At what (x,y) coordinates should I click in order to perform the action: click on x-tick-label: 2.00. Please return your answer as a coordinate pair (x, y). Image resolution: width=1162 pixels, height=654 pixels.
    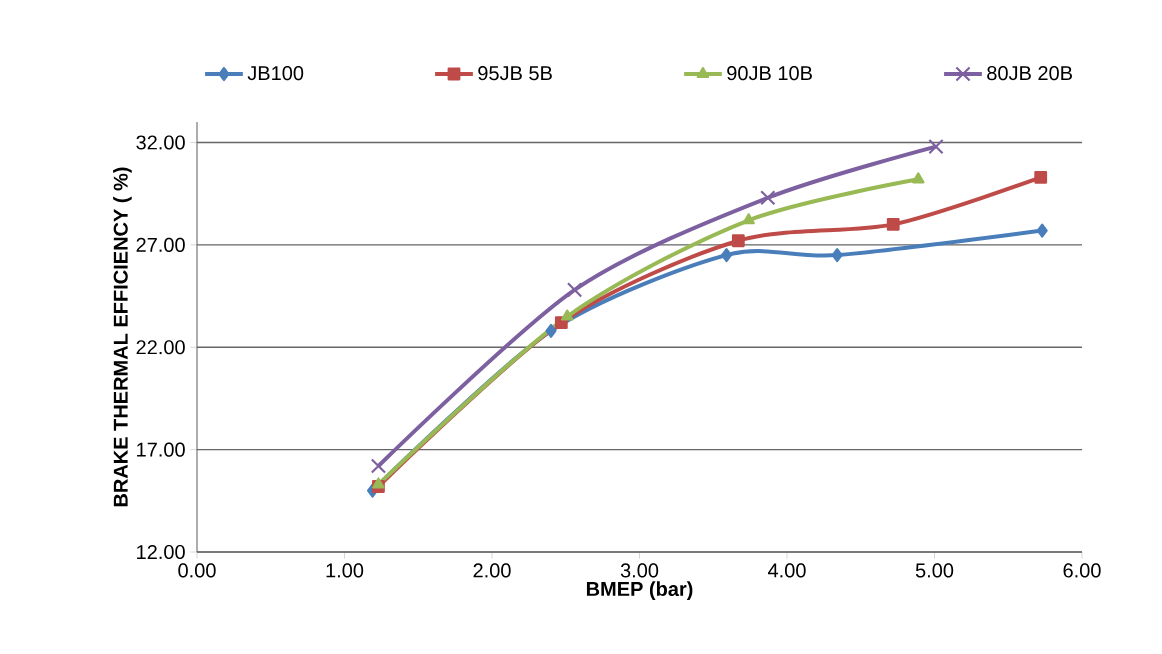
    Looking at the image, I should click on (492, 570).